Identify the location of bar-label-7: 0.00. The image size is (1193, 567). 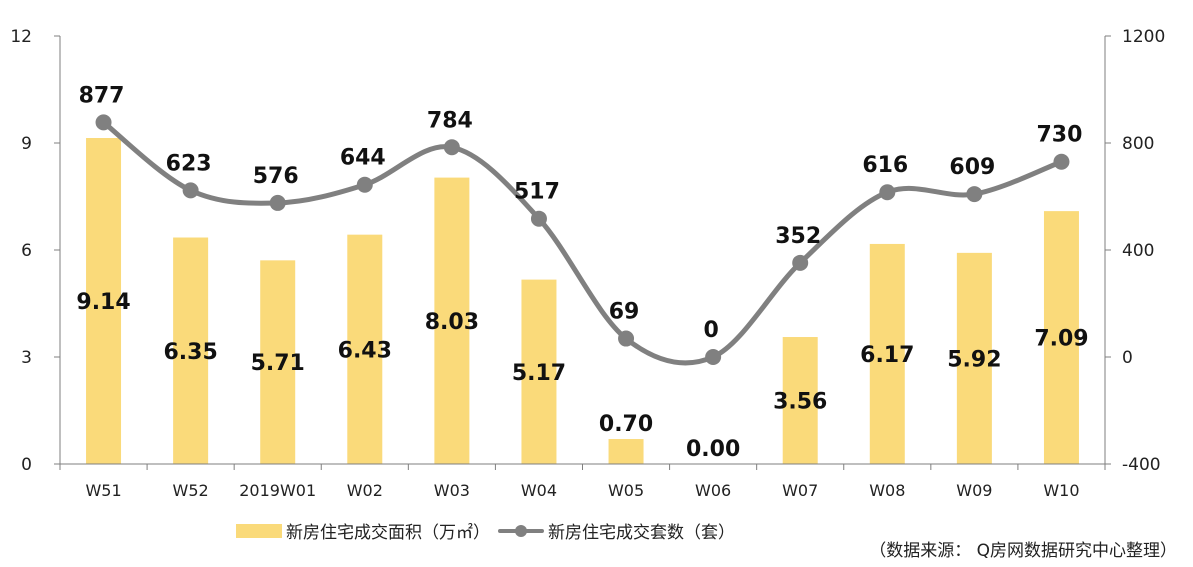
(713, 449).